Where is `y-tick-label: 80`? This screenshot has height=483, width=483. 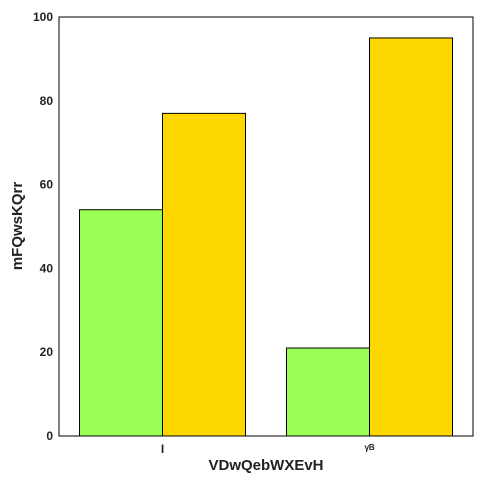
y-tick-label: 80 is located at coordinates (47, 101).